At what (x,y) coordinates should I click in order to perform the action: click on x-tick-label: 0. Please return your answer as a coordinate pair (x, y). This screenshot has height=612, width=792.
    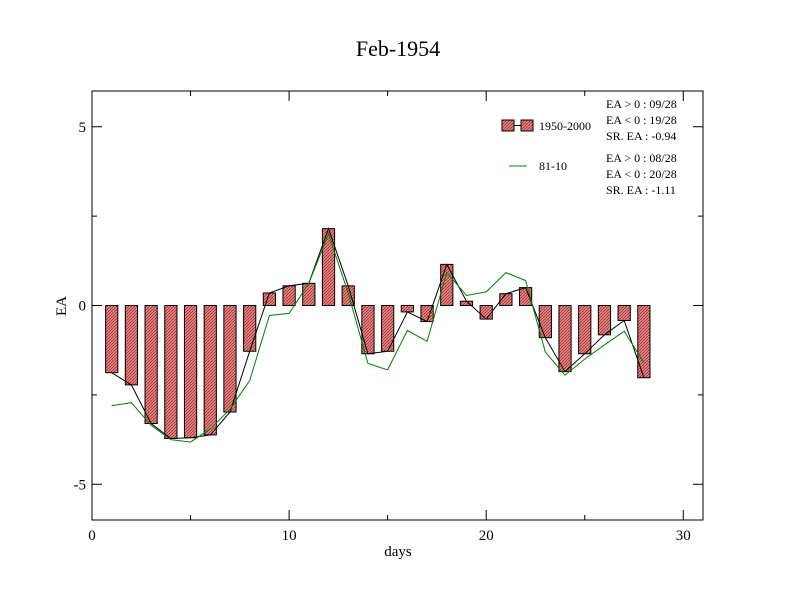
    Looking at the image, I should click on (92, 536).